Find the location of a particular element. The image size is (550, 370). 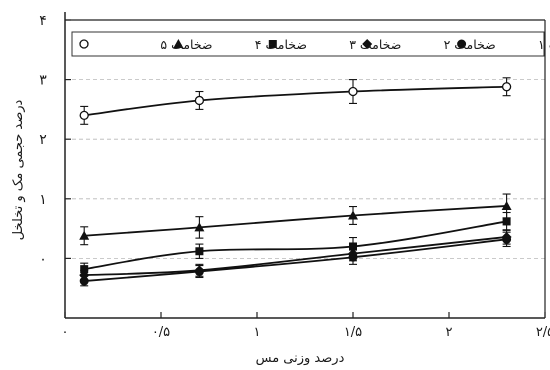

legend-label: ضخامت ۴ is located at coordinates (281, 44).